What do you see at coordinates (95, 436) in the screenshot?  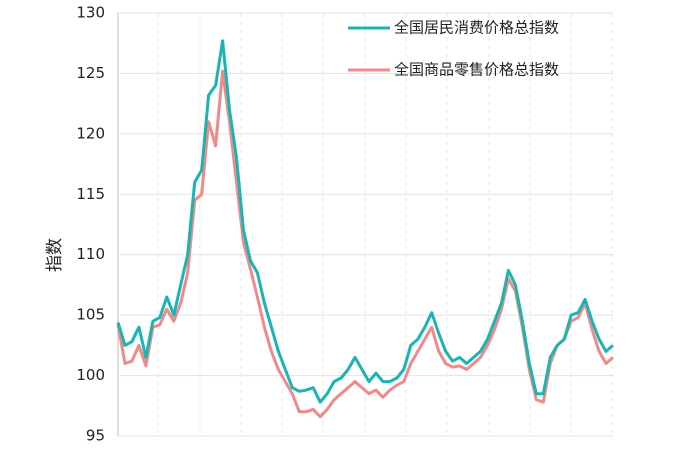 I see `y-tick-label: 95` at bounding box center [95, 436].